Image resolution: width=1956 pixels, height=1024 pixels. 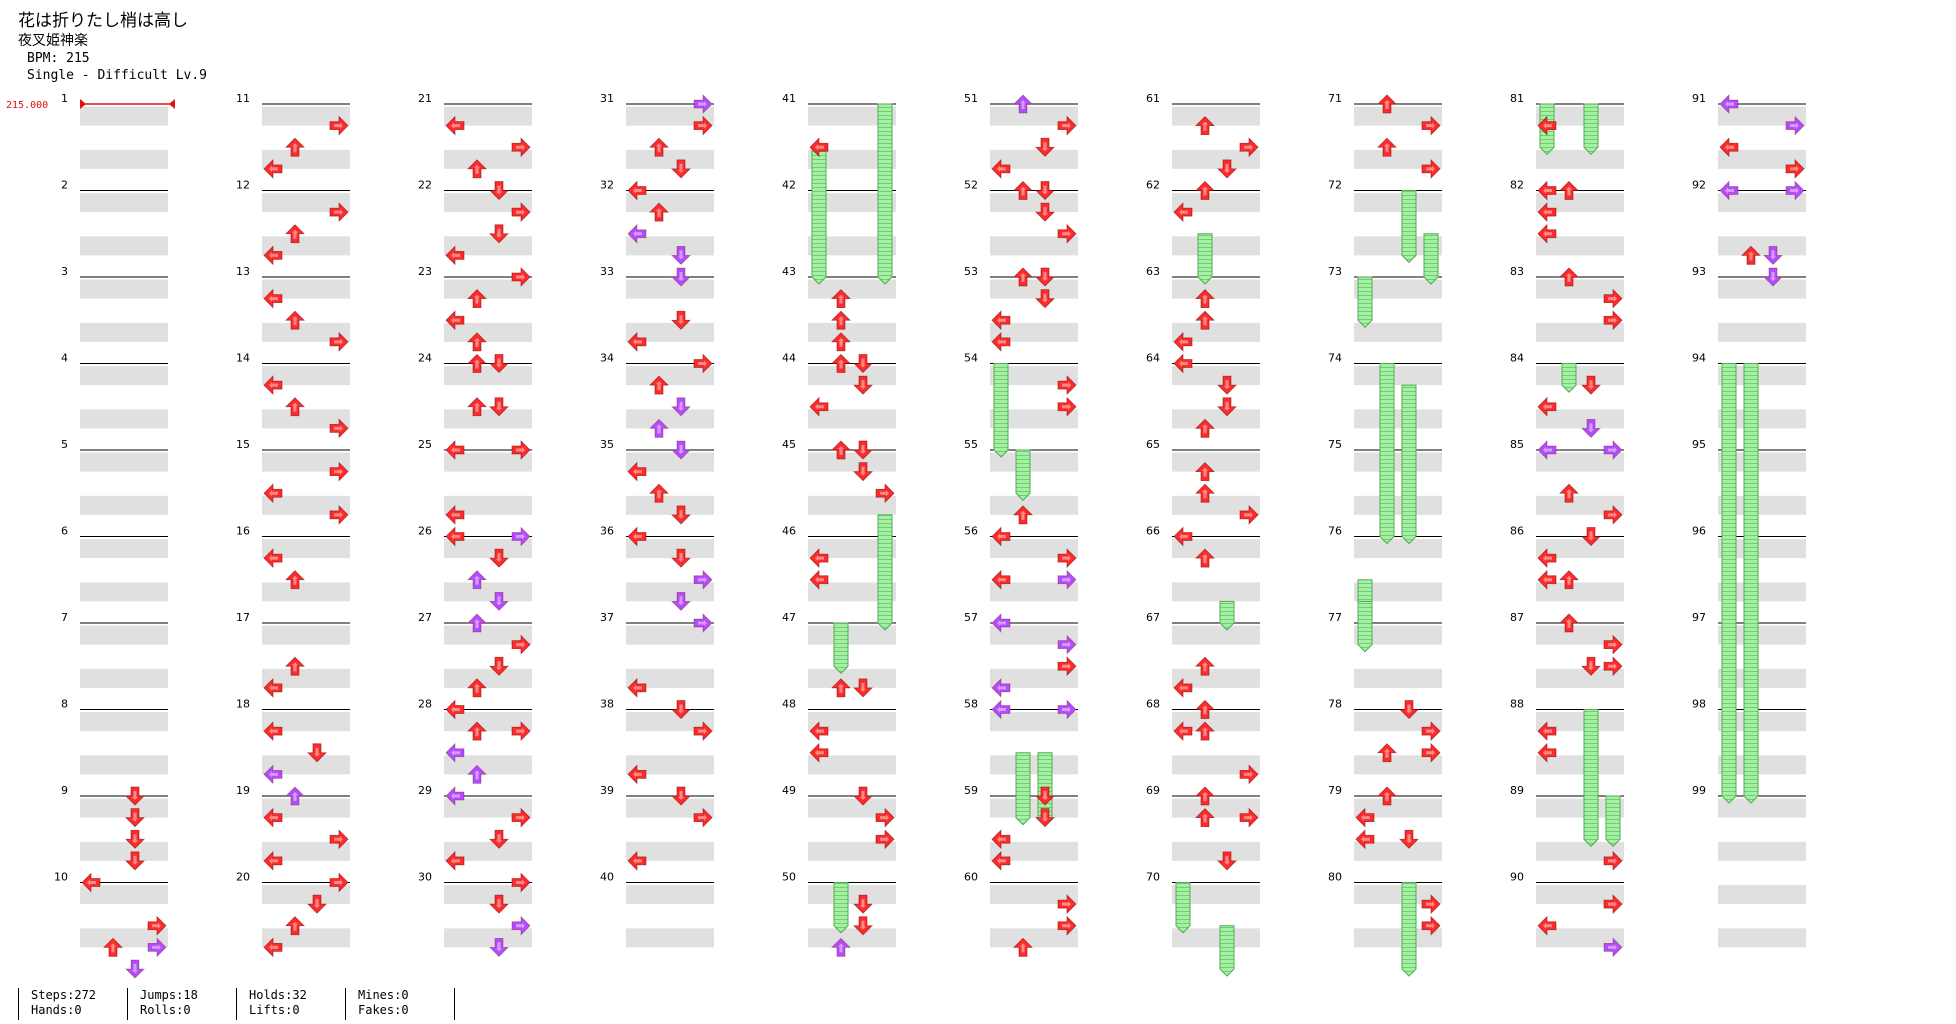 I want to click on measure-number: 92, so click(x=1699, y=185).